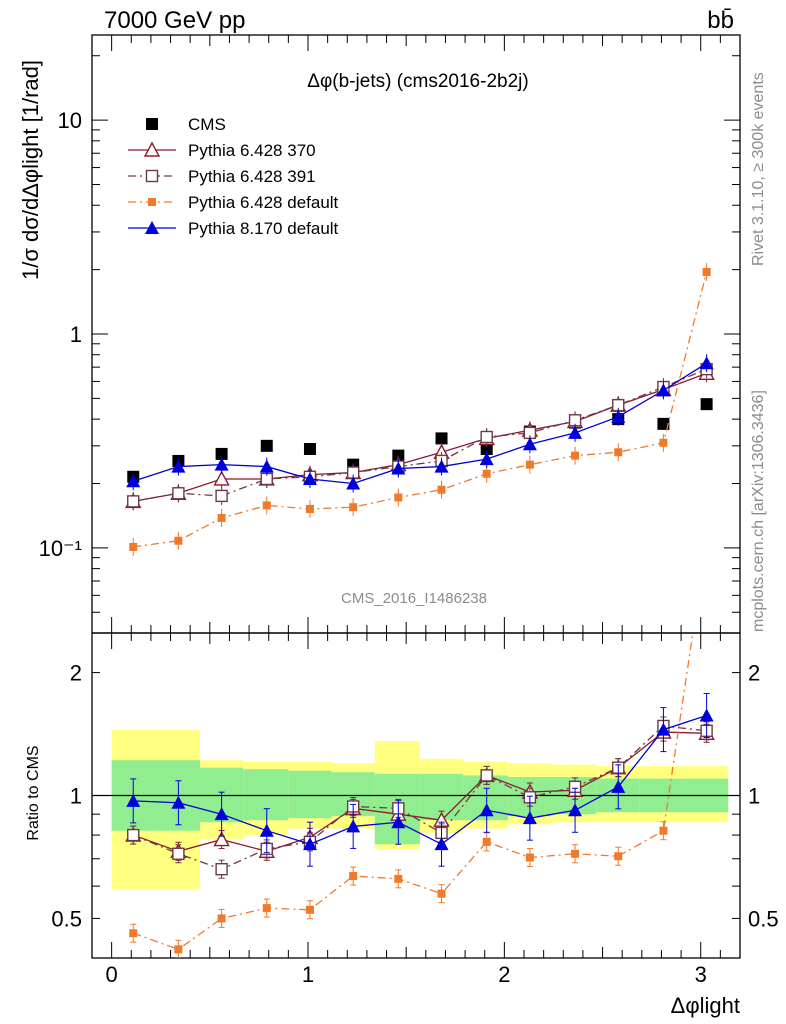 The height and width of the screenshot is (1024, 786). Describe the element at coordinates (207, 124) in the screenshot. I see `legend-label: CMS` at that location.